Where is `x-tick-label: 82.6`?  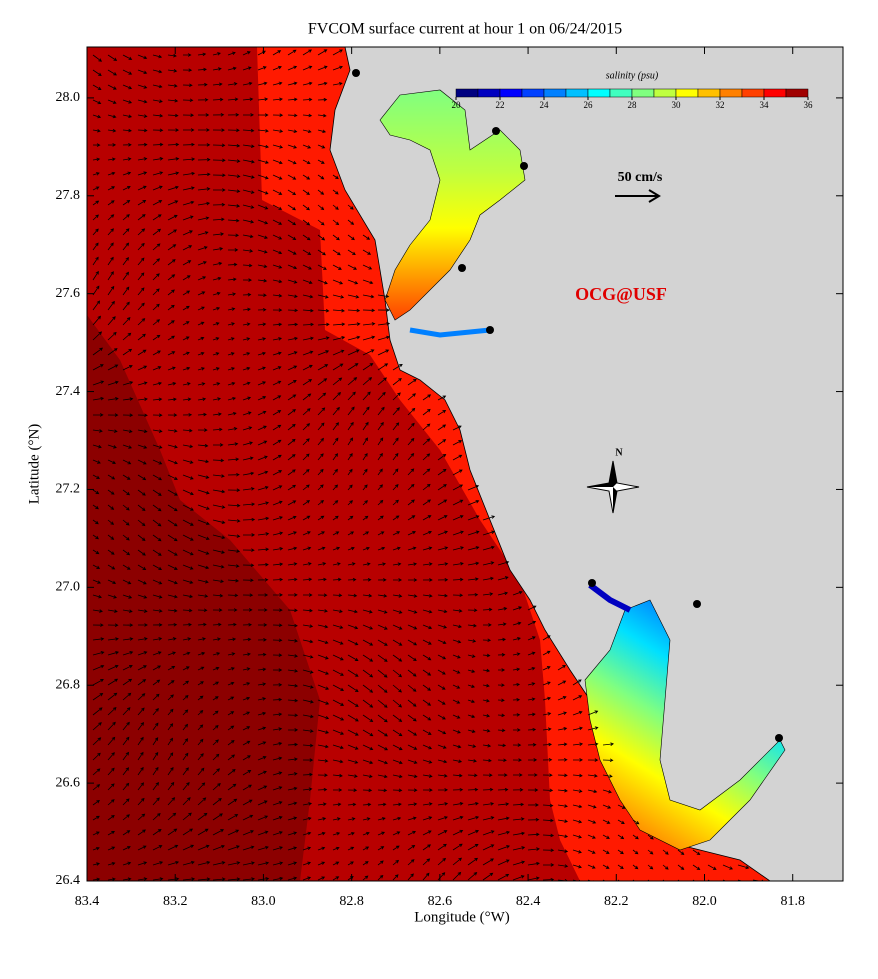 x-tick-label: 82.6 is located at coordinates (440, 901).